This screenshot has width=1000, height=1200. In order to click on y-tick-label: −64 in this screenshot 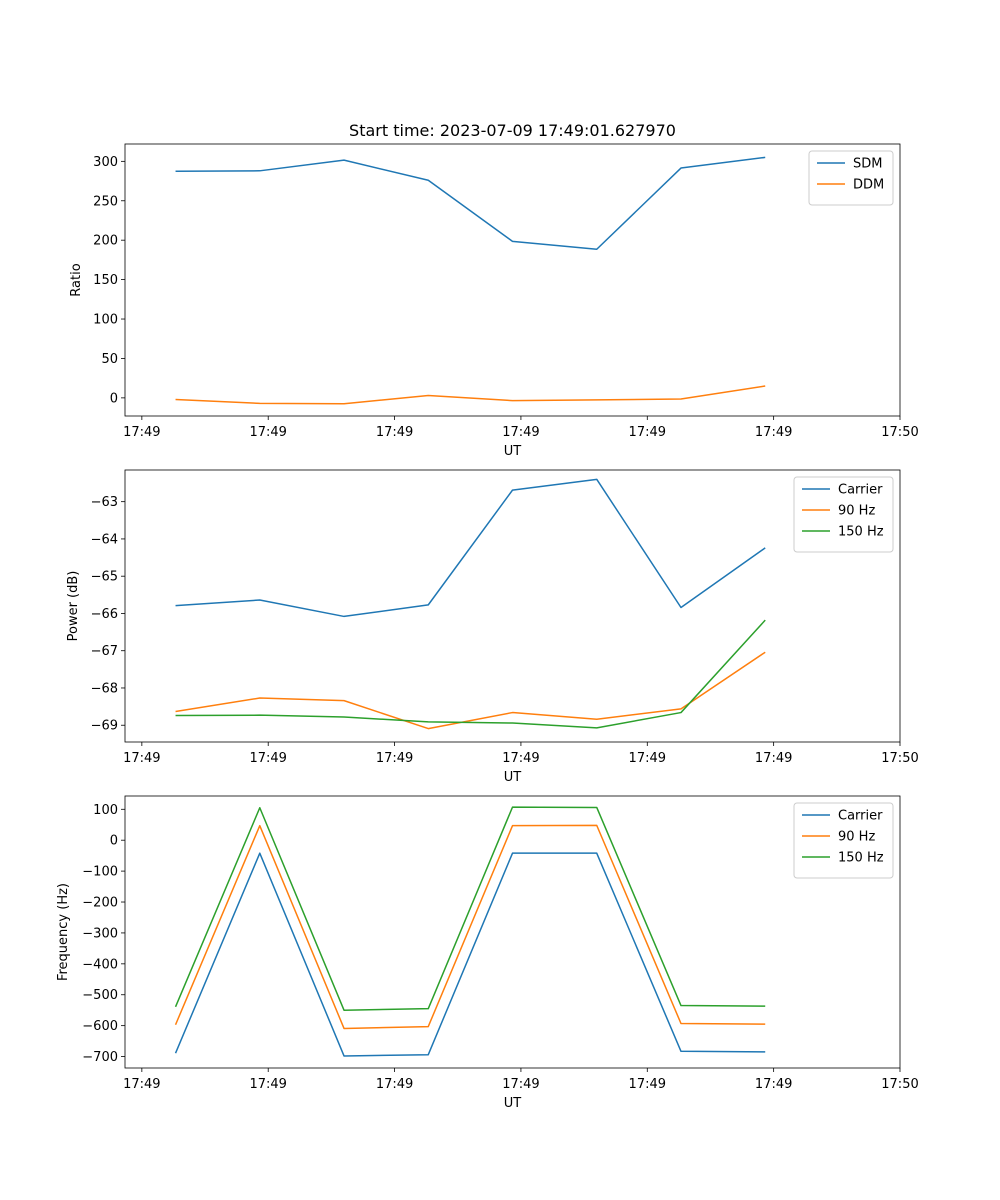, I will do `click(104, 539)`.